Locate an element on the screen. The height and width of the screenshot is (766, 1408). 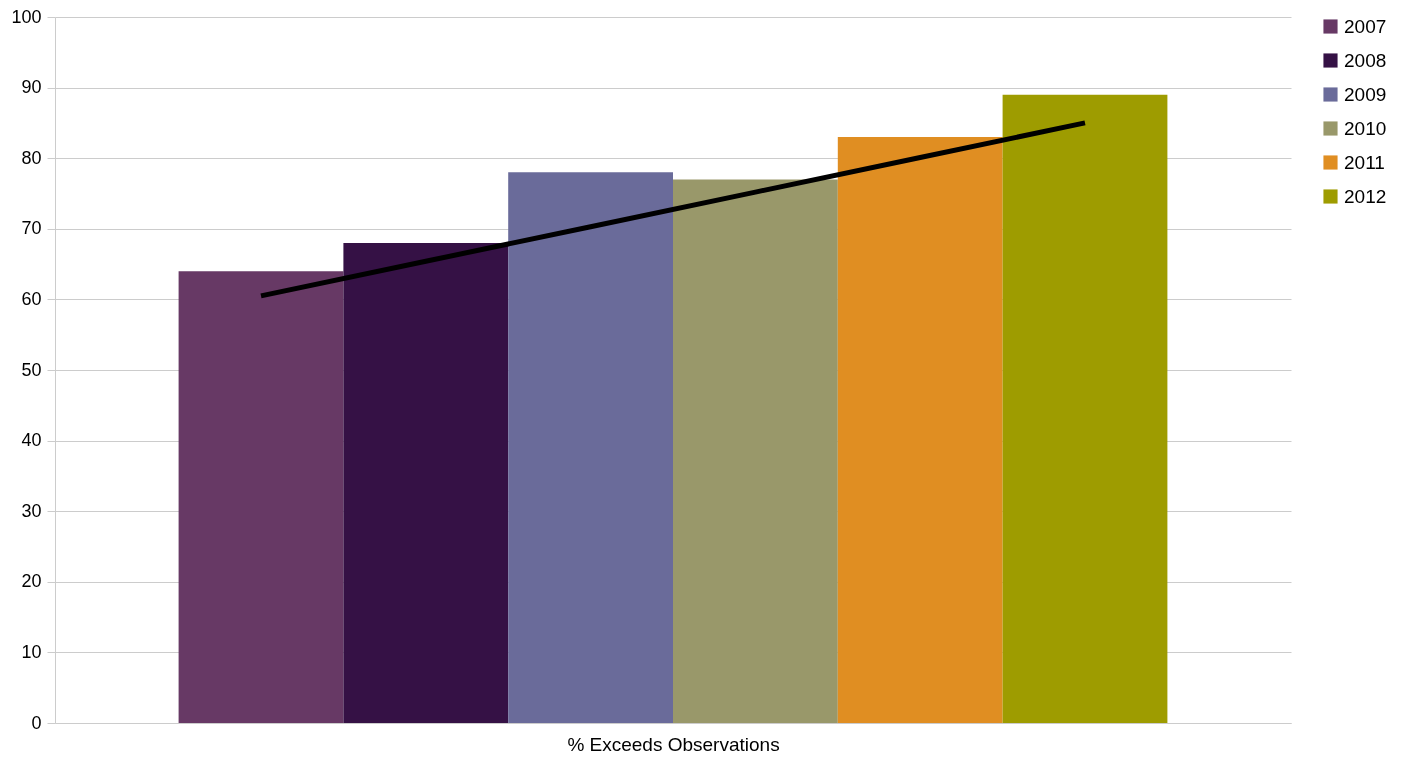
x-axis-title: % Exceeds Observations is located at coordinates (673, 744).